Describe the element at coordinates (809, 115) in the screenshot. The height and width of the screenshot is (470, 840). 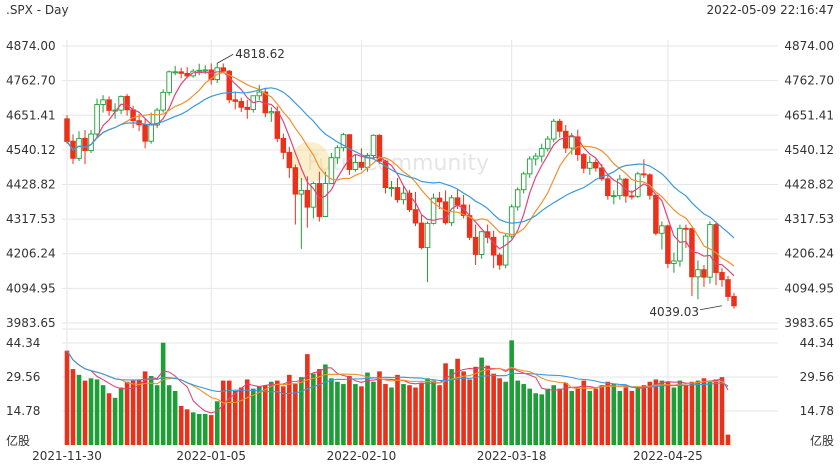
I see `price-tick-label-right: 4651.41` at that location.